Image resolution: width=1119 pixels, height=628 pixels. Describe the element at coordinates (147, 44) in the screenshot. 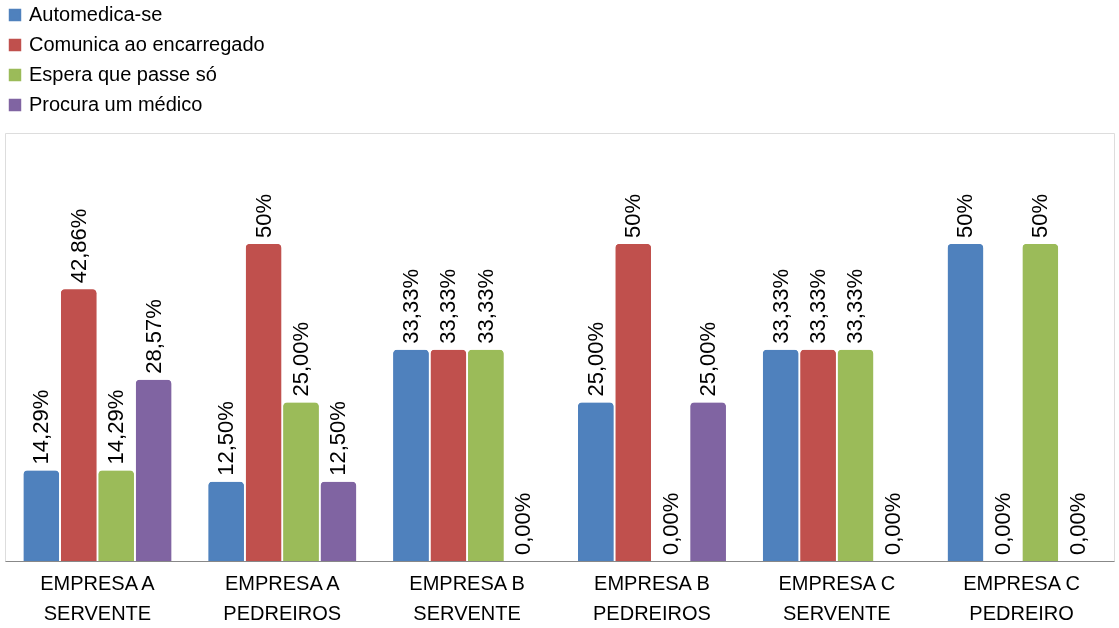

I see `legend-label: Comunica ao encarregado` at that location.